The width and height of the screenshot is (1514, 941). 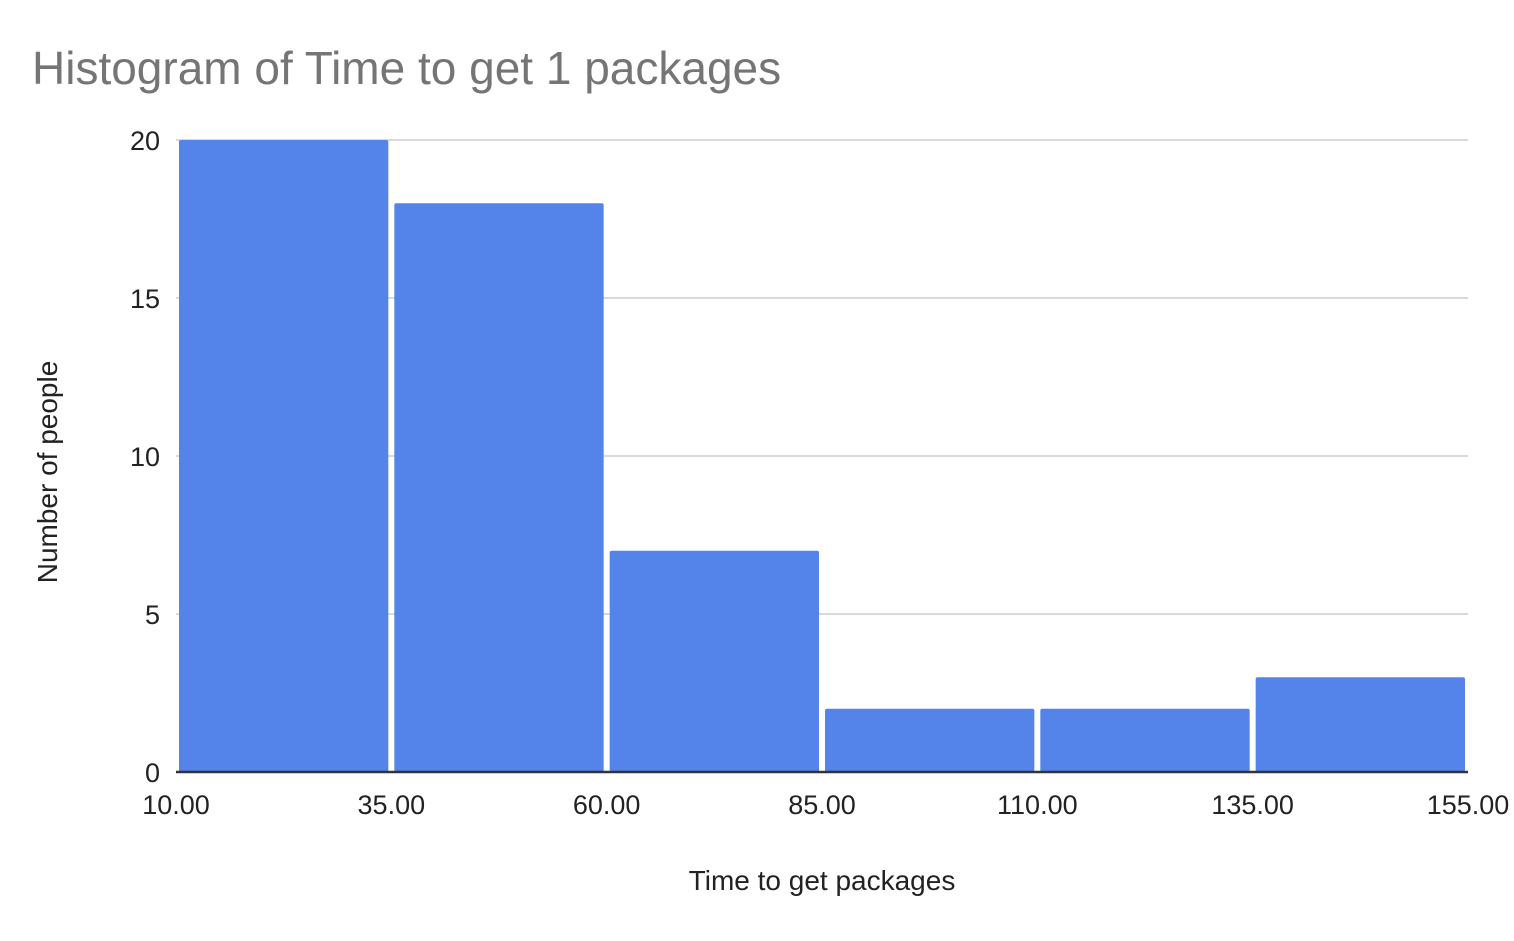 What do you see at coordinates (152, 773) in the screenshot?
I see `y-tick-label: 0` at bounding box center [152, 773].